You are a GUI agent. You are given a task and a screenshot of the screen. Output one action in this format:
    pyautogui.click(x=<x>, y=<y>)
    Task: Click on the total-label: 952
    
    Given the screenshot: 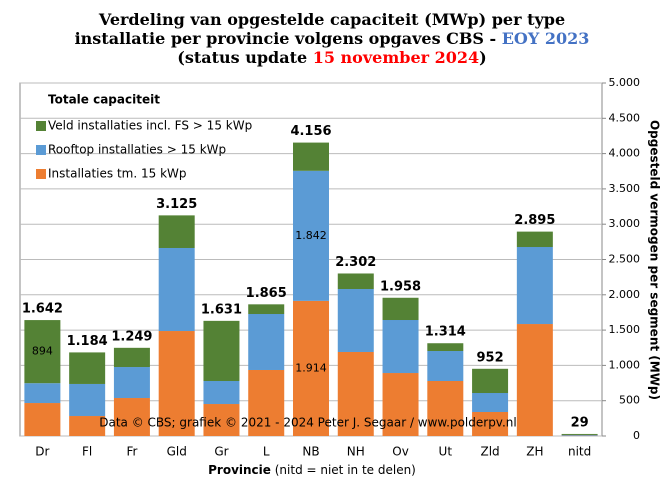 What is the action you would take?
    pyautogui.click(x=490, y=357)
    